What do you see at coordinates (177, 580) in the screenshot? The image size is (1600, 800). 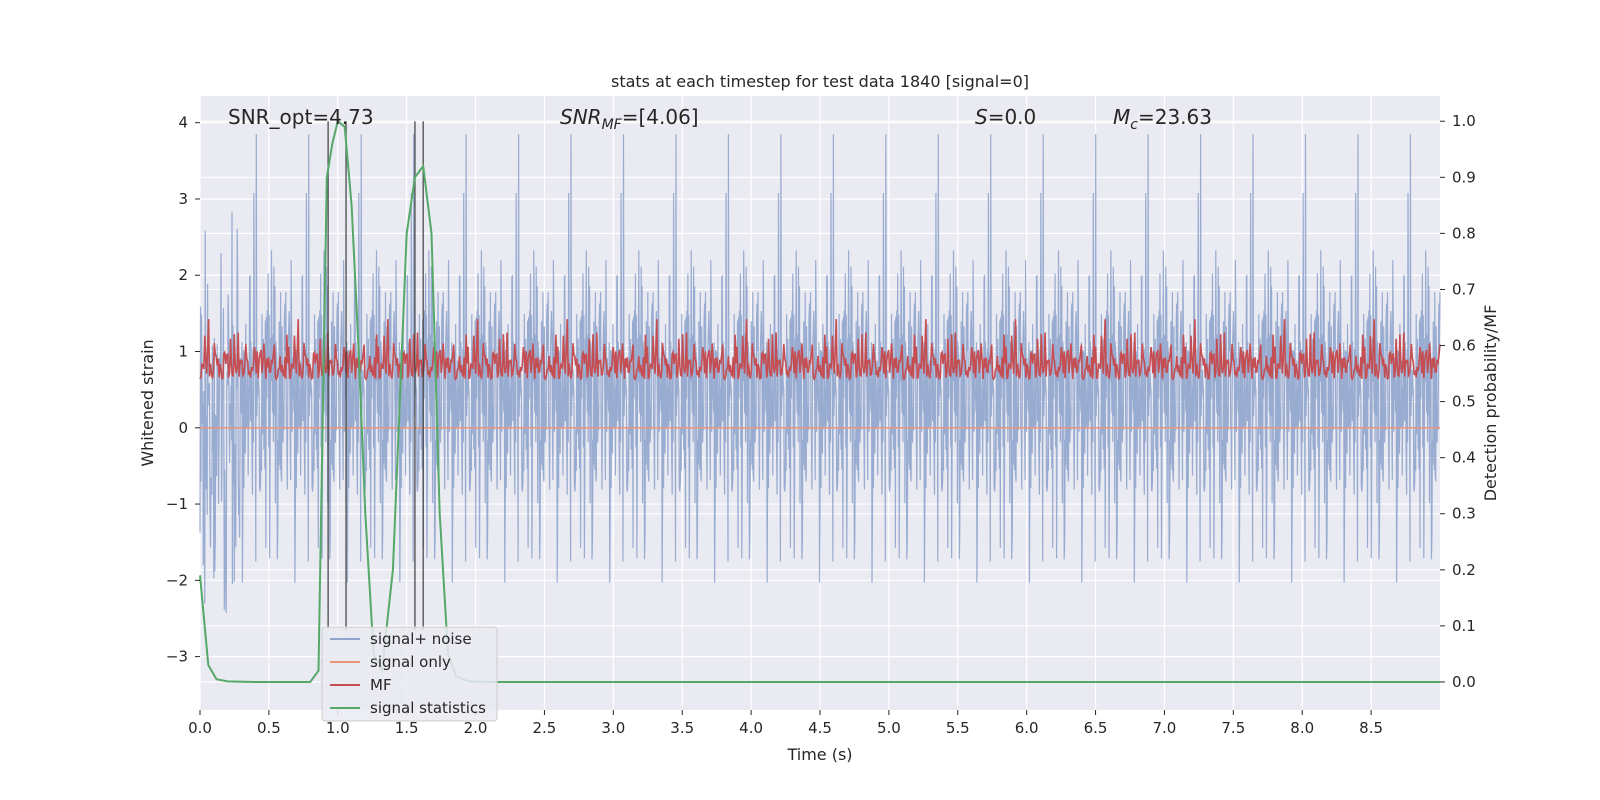 I see `y-tick-label: −2` at bounding box center [177, 580].